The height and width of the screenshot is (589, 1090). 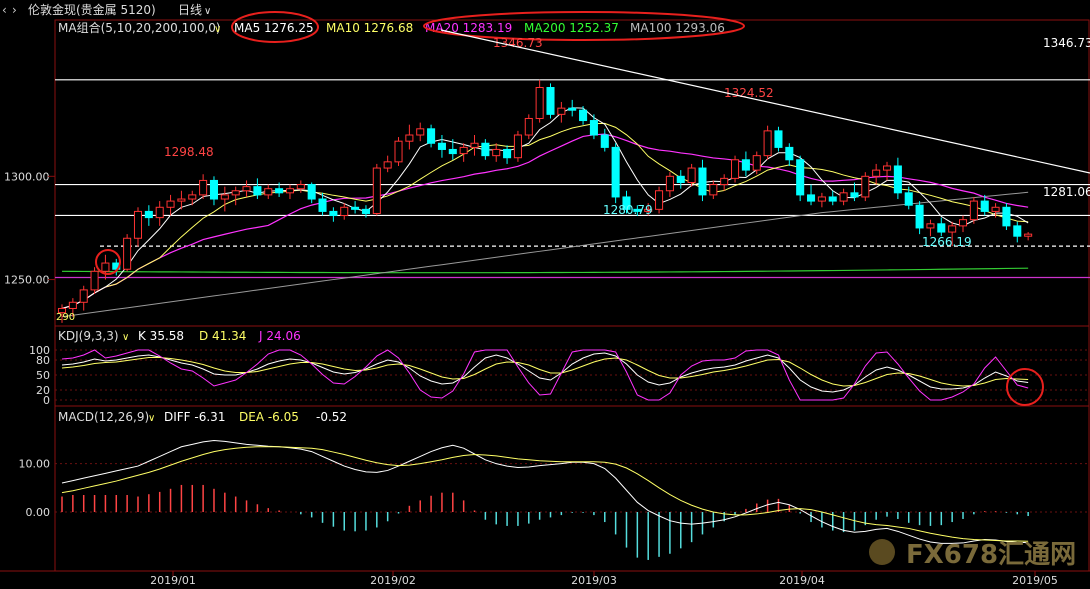 I want to click on time-axis-label: 2019/05, so click(x=1035, y=580).